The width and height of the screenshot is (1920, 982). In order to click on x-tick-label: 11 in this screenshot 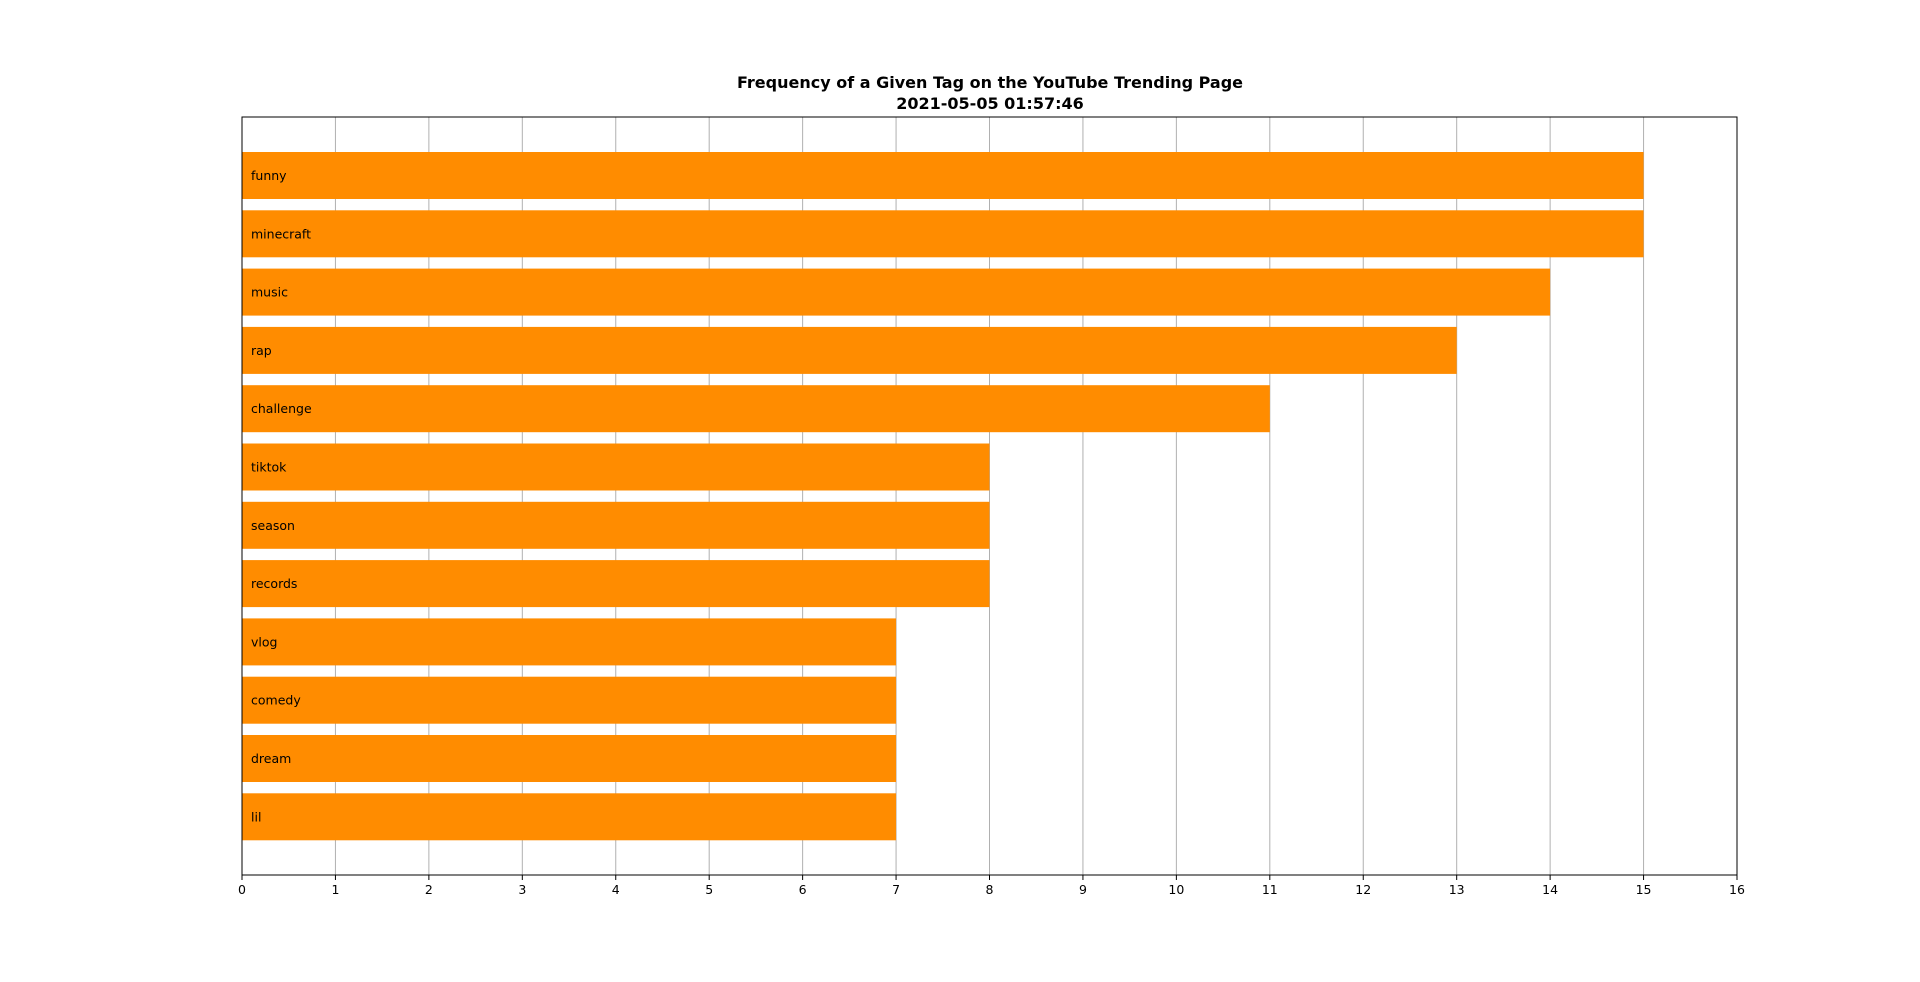, I will do `click(1270, 889)`.